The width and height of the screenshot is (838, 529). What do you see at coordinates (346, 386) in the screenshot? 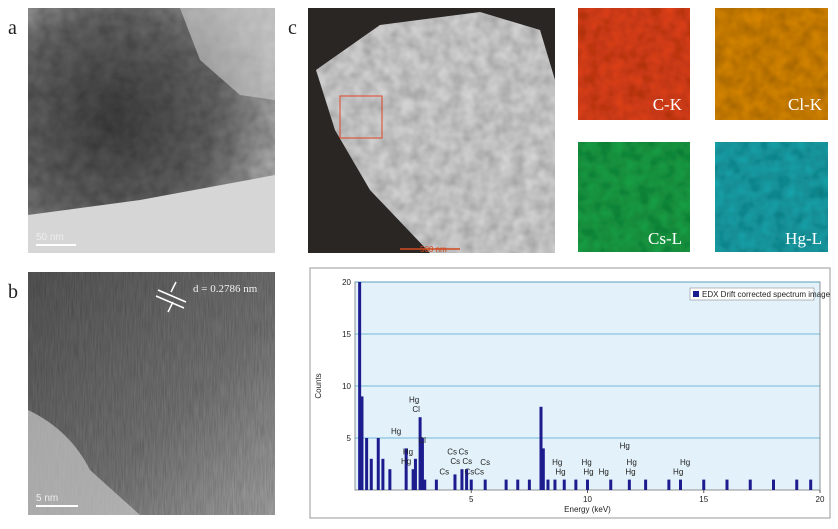
I see `y-tick-label: 10` at bounding box center [346, 386].